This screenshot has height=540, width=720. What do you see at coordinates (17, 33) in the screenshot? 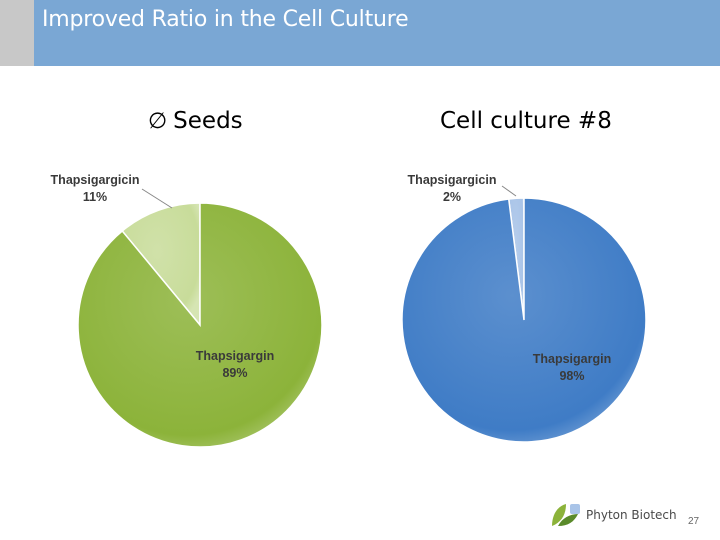
I see `title-accent` at bounding box center [17, 33].